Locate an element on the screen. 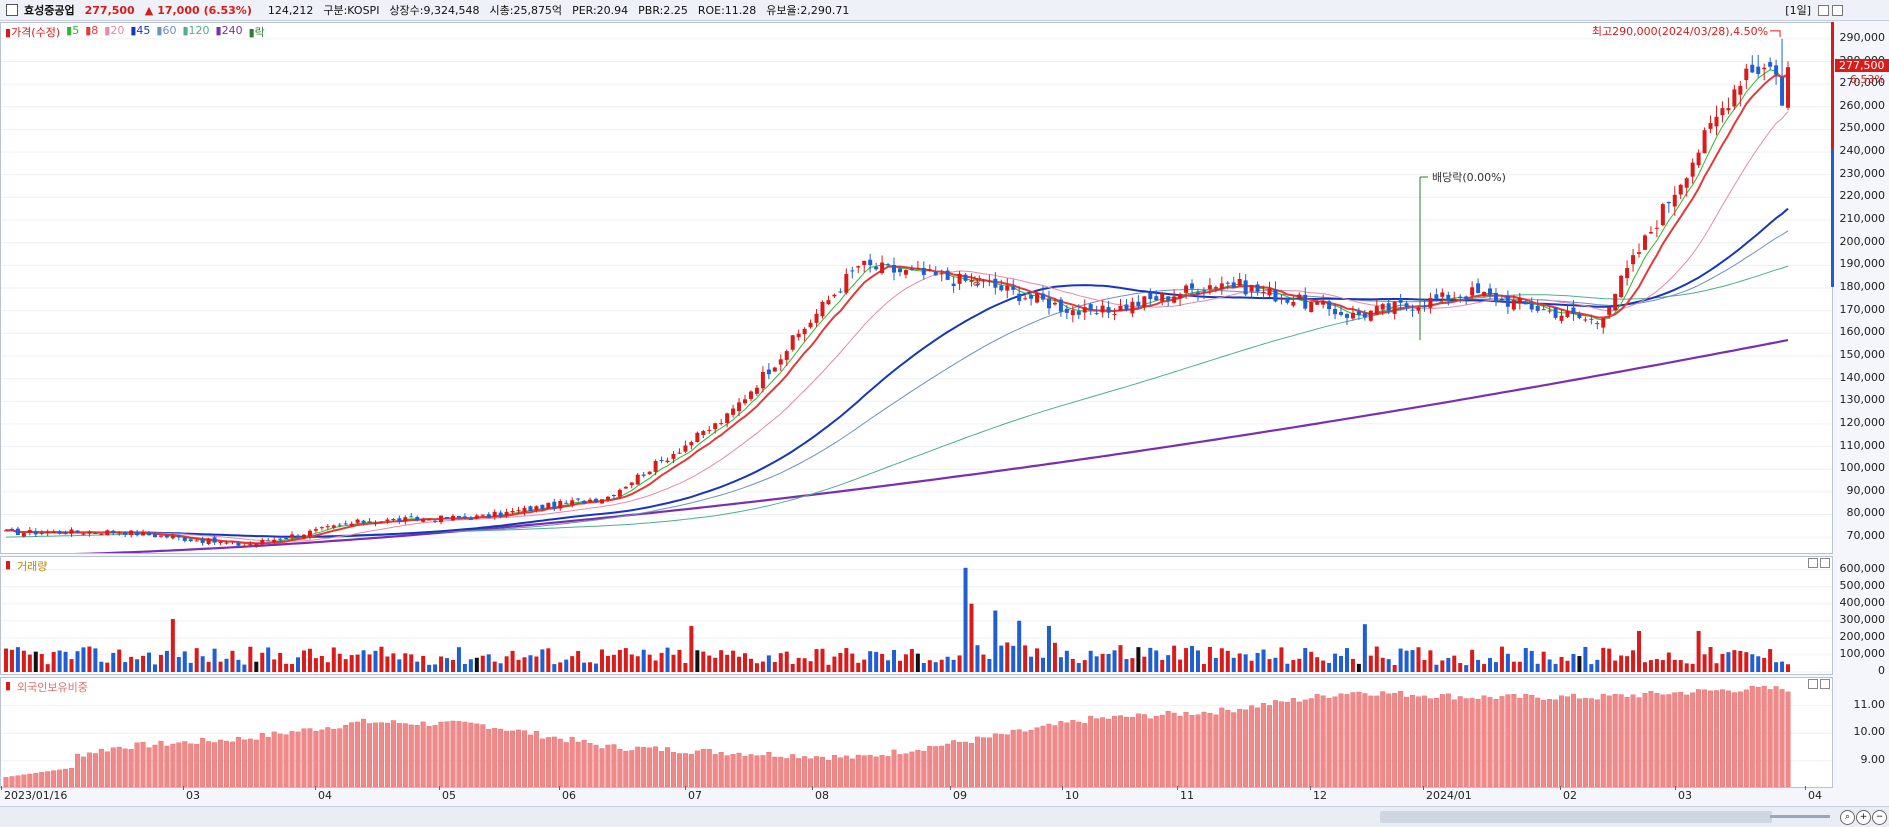 The width and height of the screenshot is (1889, 827). legend-item-6: ▮120 is located at coordinates (195, 32).